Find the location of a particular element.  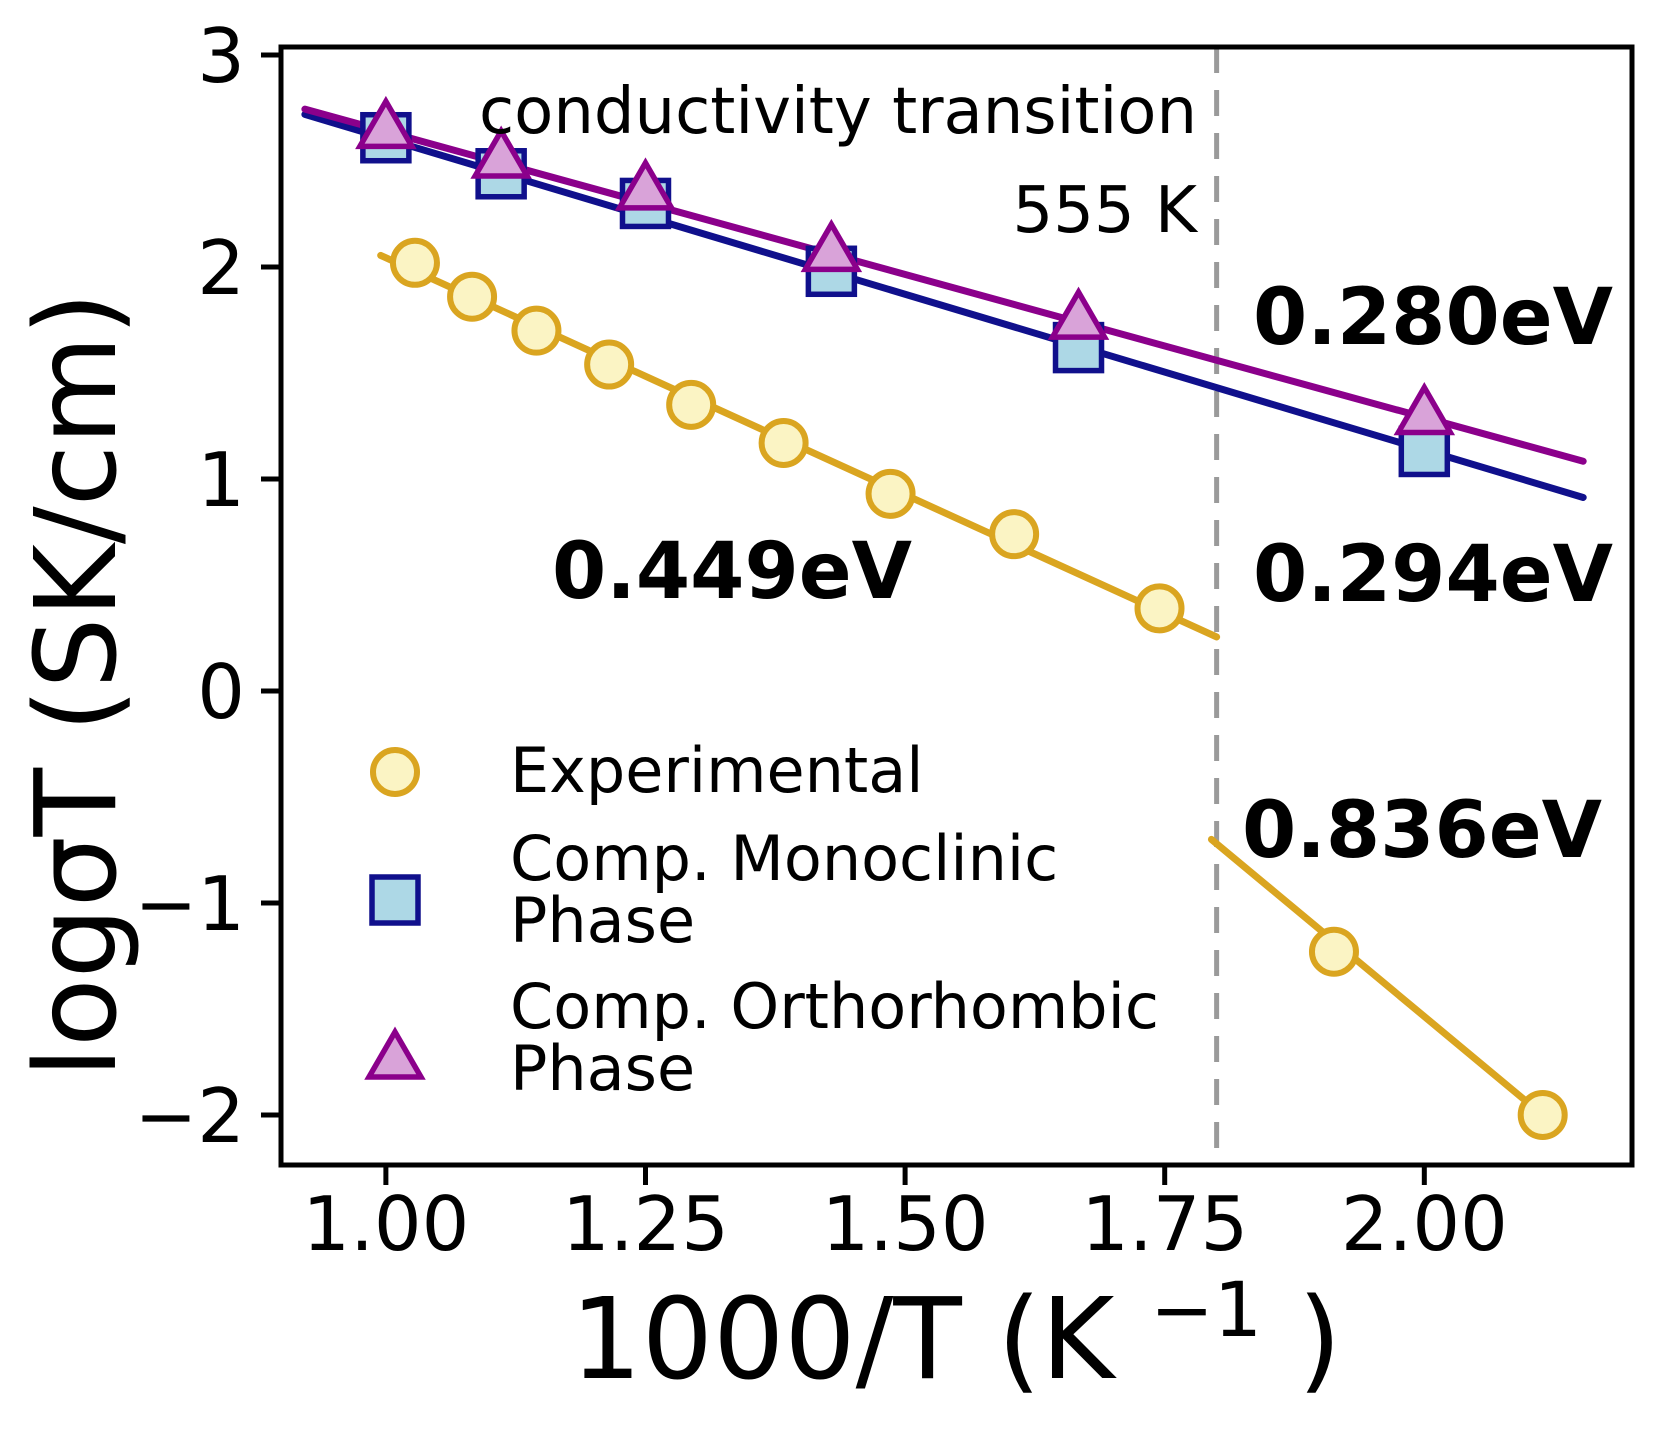

annotation: 0.836eV is located at coordinates (1422, 831).